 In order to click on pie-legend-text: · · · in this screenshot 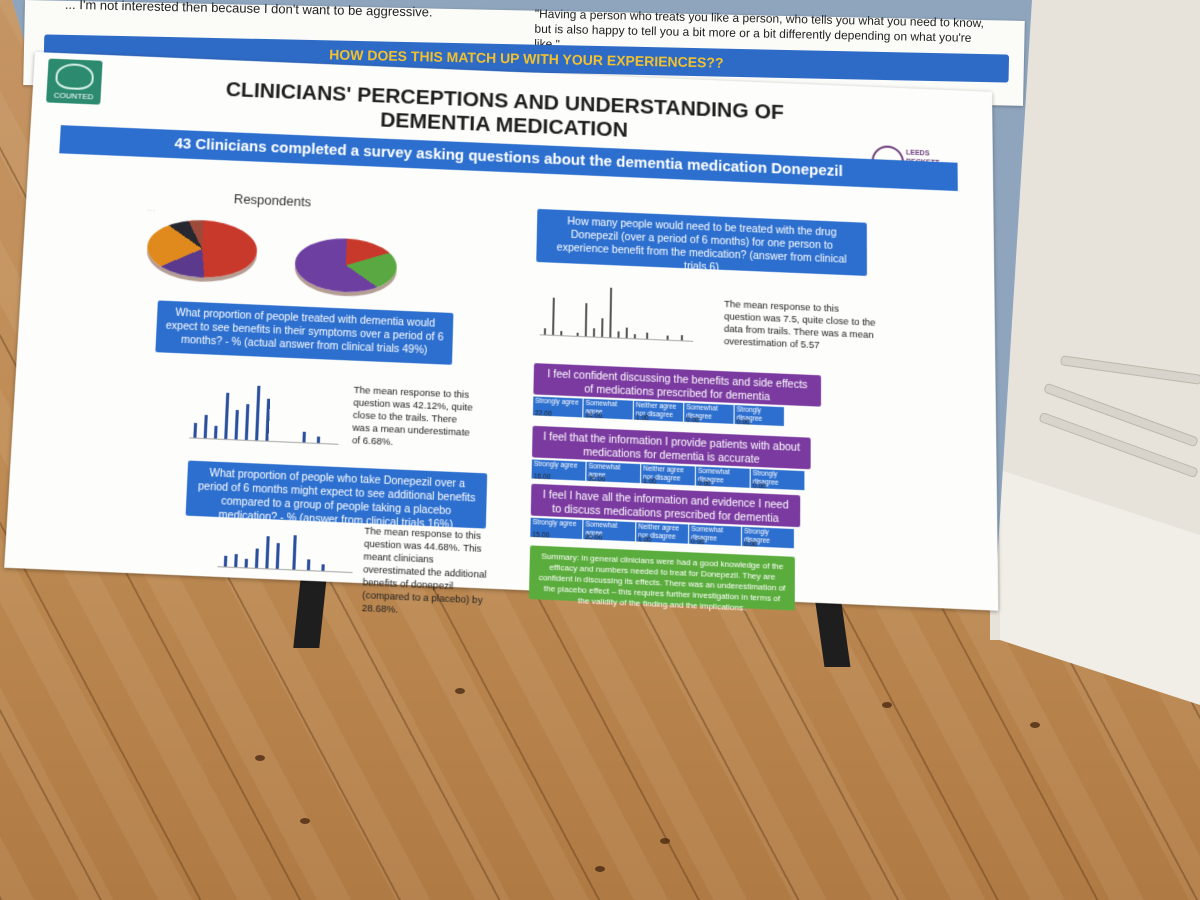, I will do `click(151, 211)`.